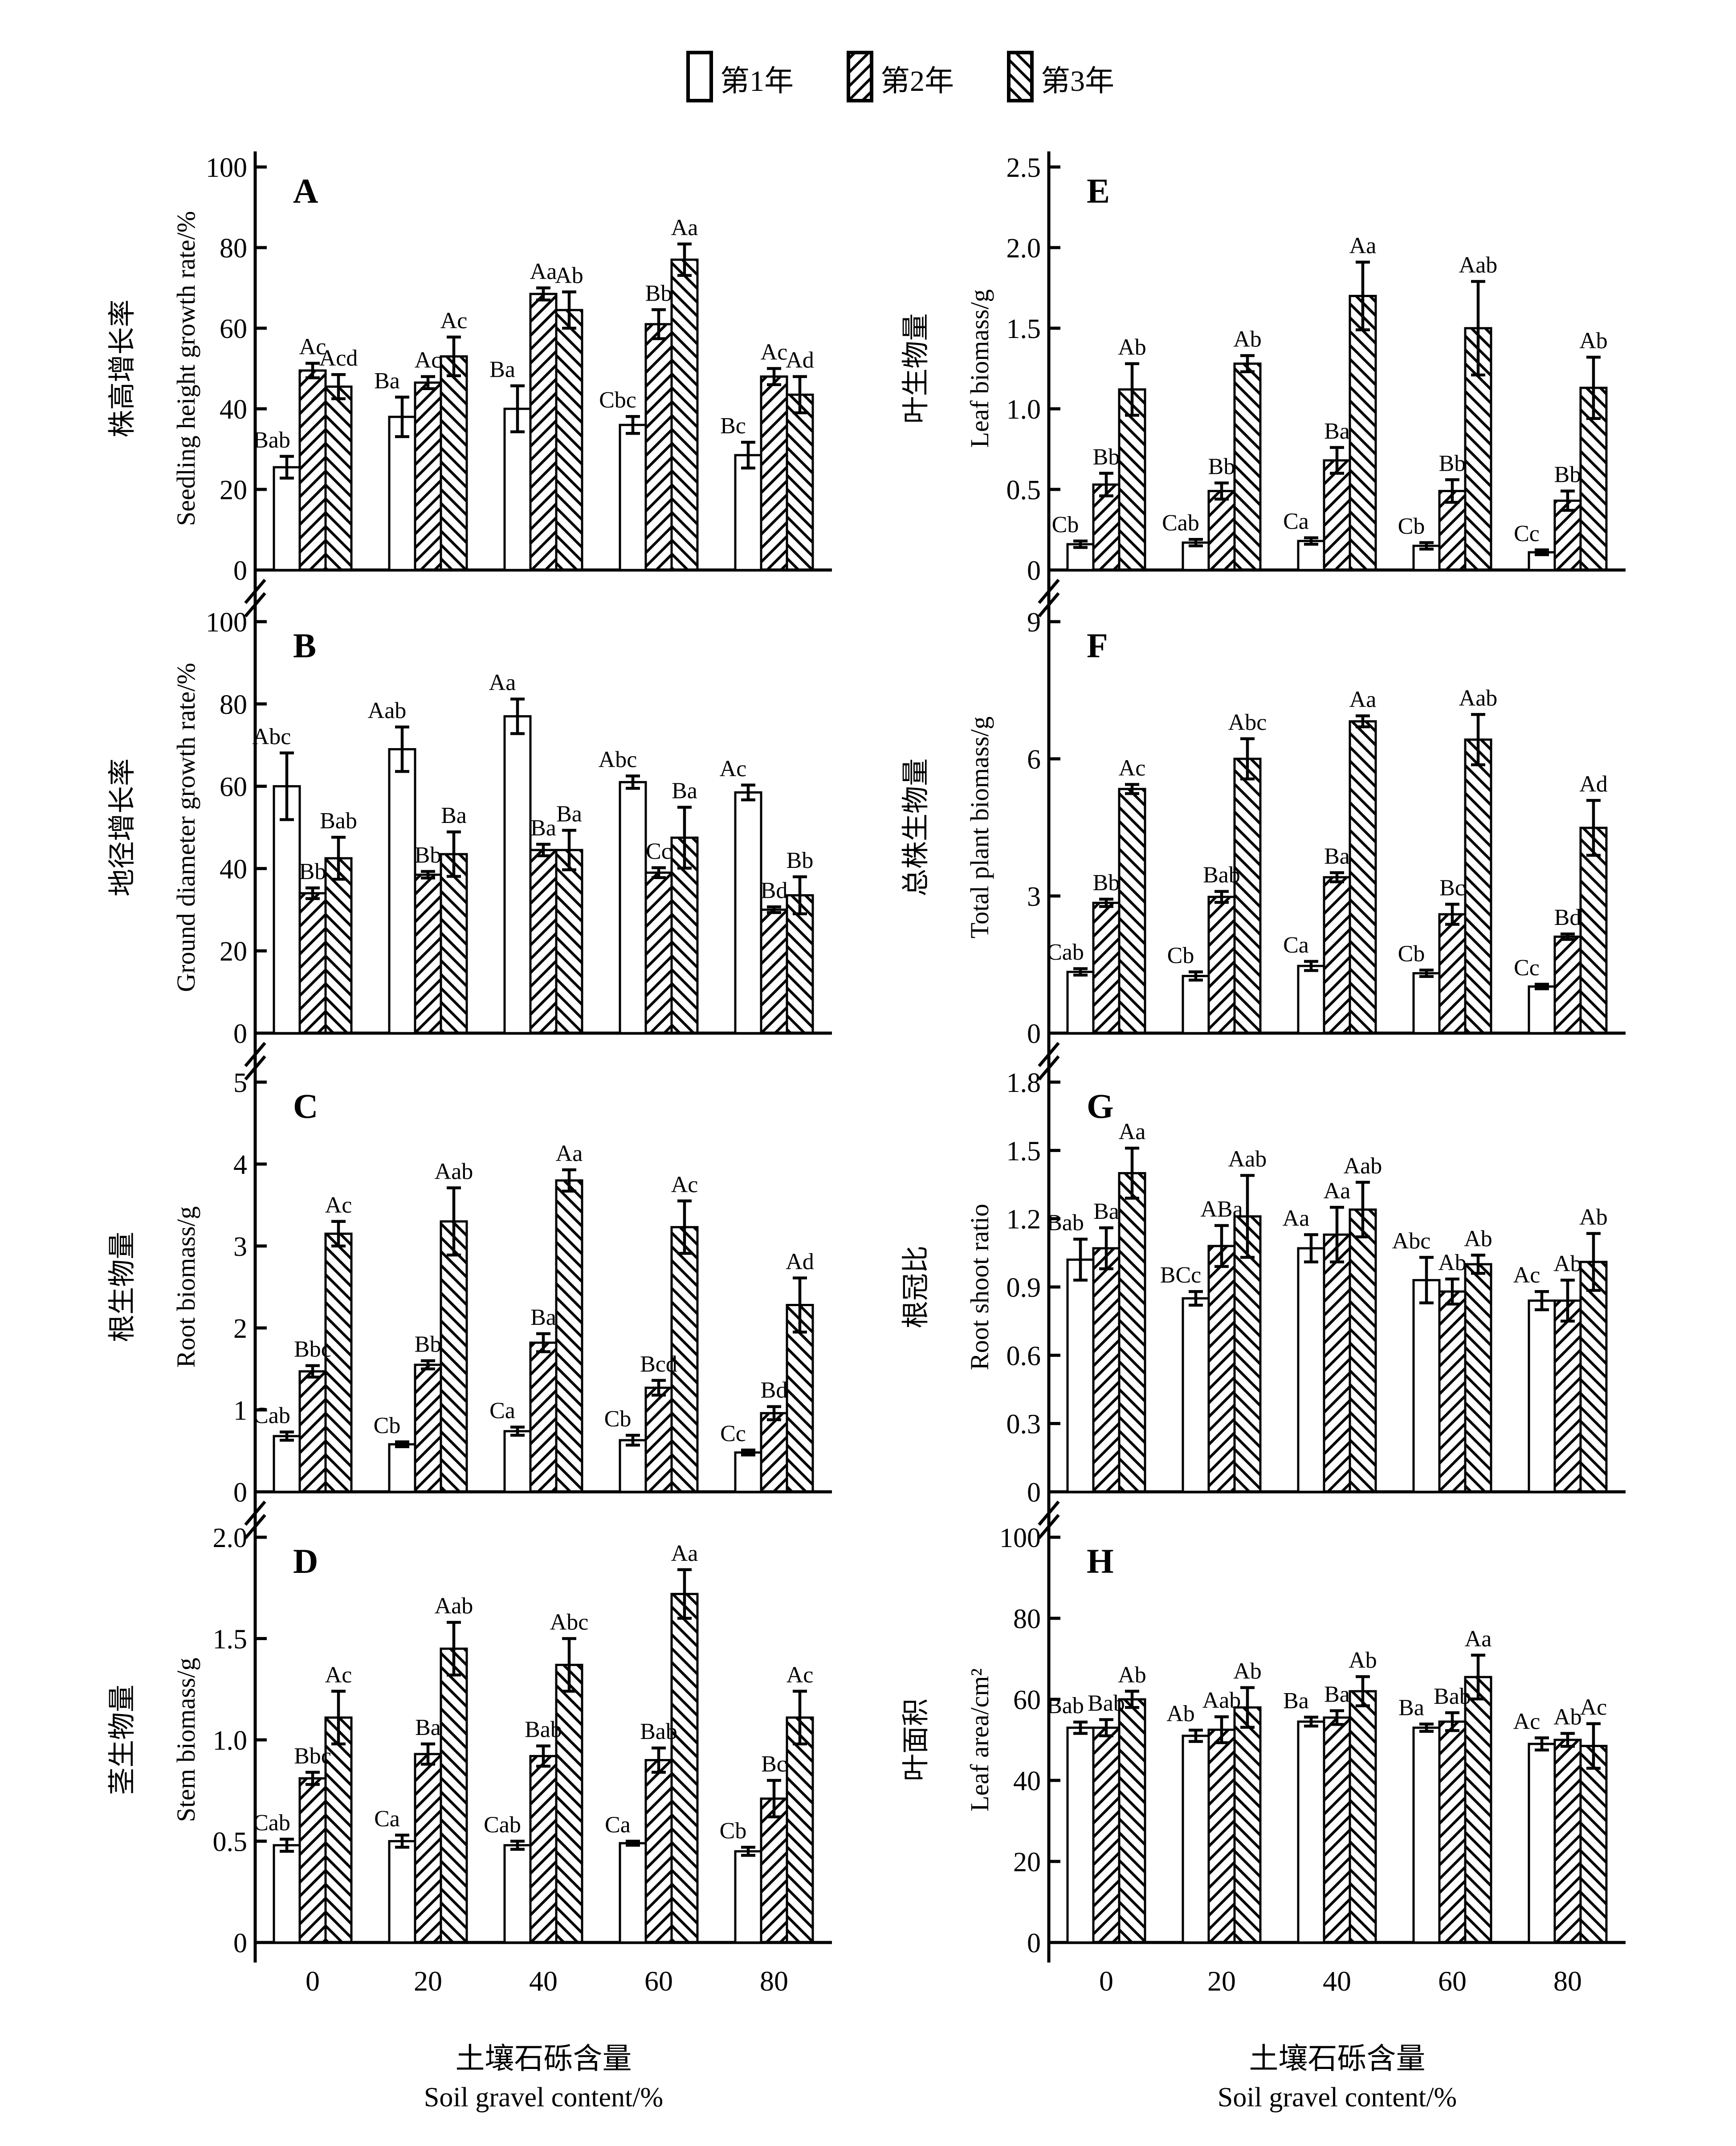  What do you see at coordinates (1132, 1821) in the screenshot?
I see `bar-H-g0-y3` at bounding box center [1132, 1821].